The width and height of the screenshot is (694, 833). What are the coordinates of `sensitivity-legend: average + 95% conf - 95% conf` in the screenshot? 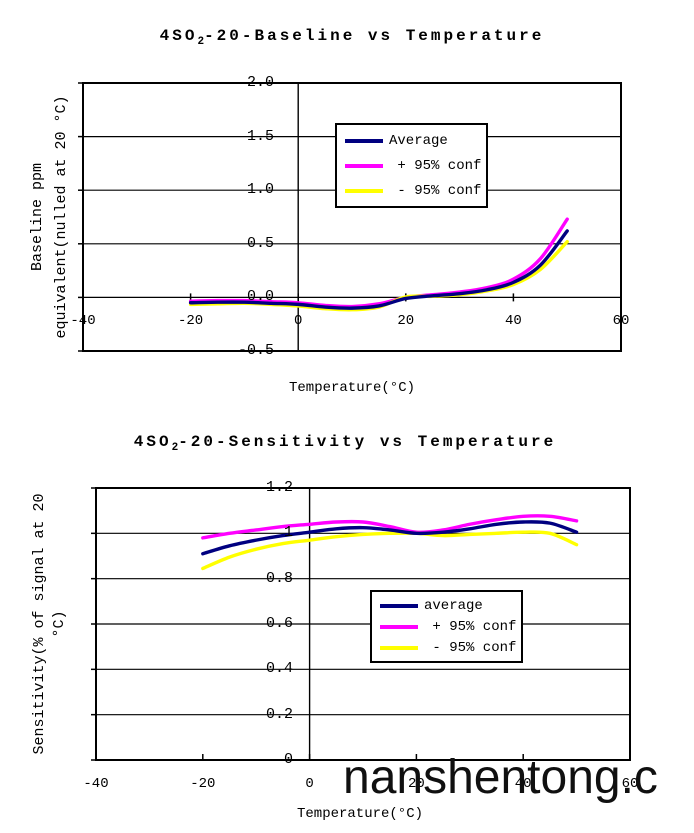 It's located at (446, 626).